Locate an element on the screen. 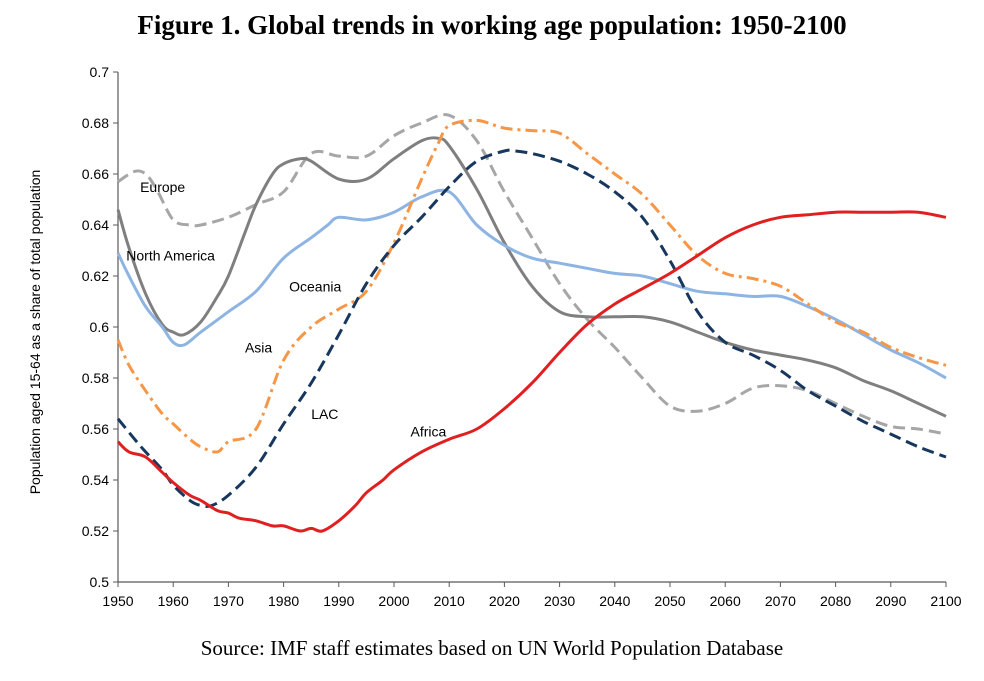 Image resolution: width=984 pixels, height=681 pixels. x-tick-label: 1970 is located at coordinates (228, 601).